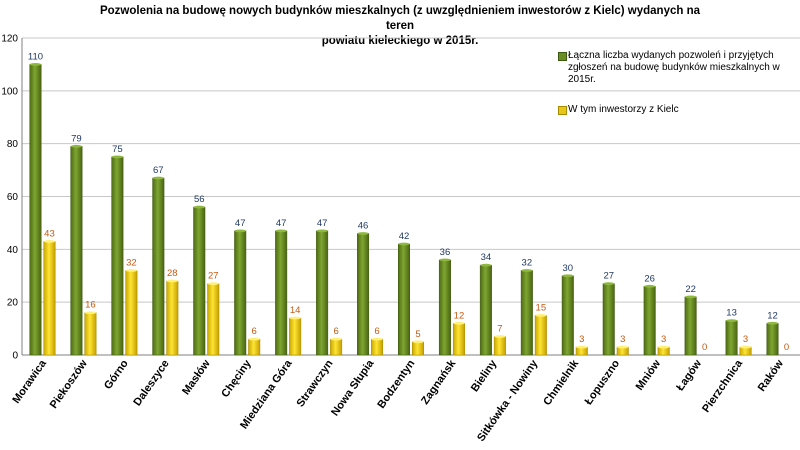  What do you see at coordinates (459, 315) in the screenshot?
I see `data-label-kielce: 12` at bounding box center [459, 315].